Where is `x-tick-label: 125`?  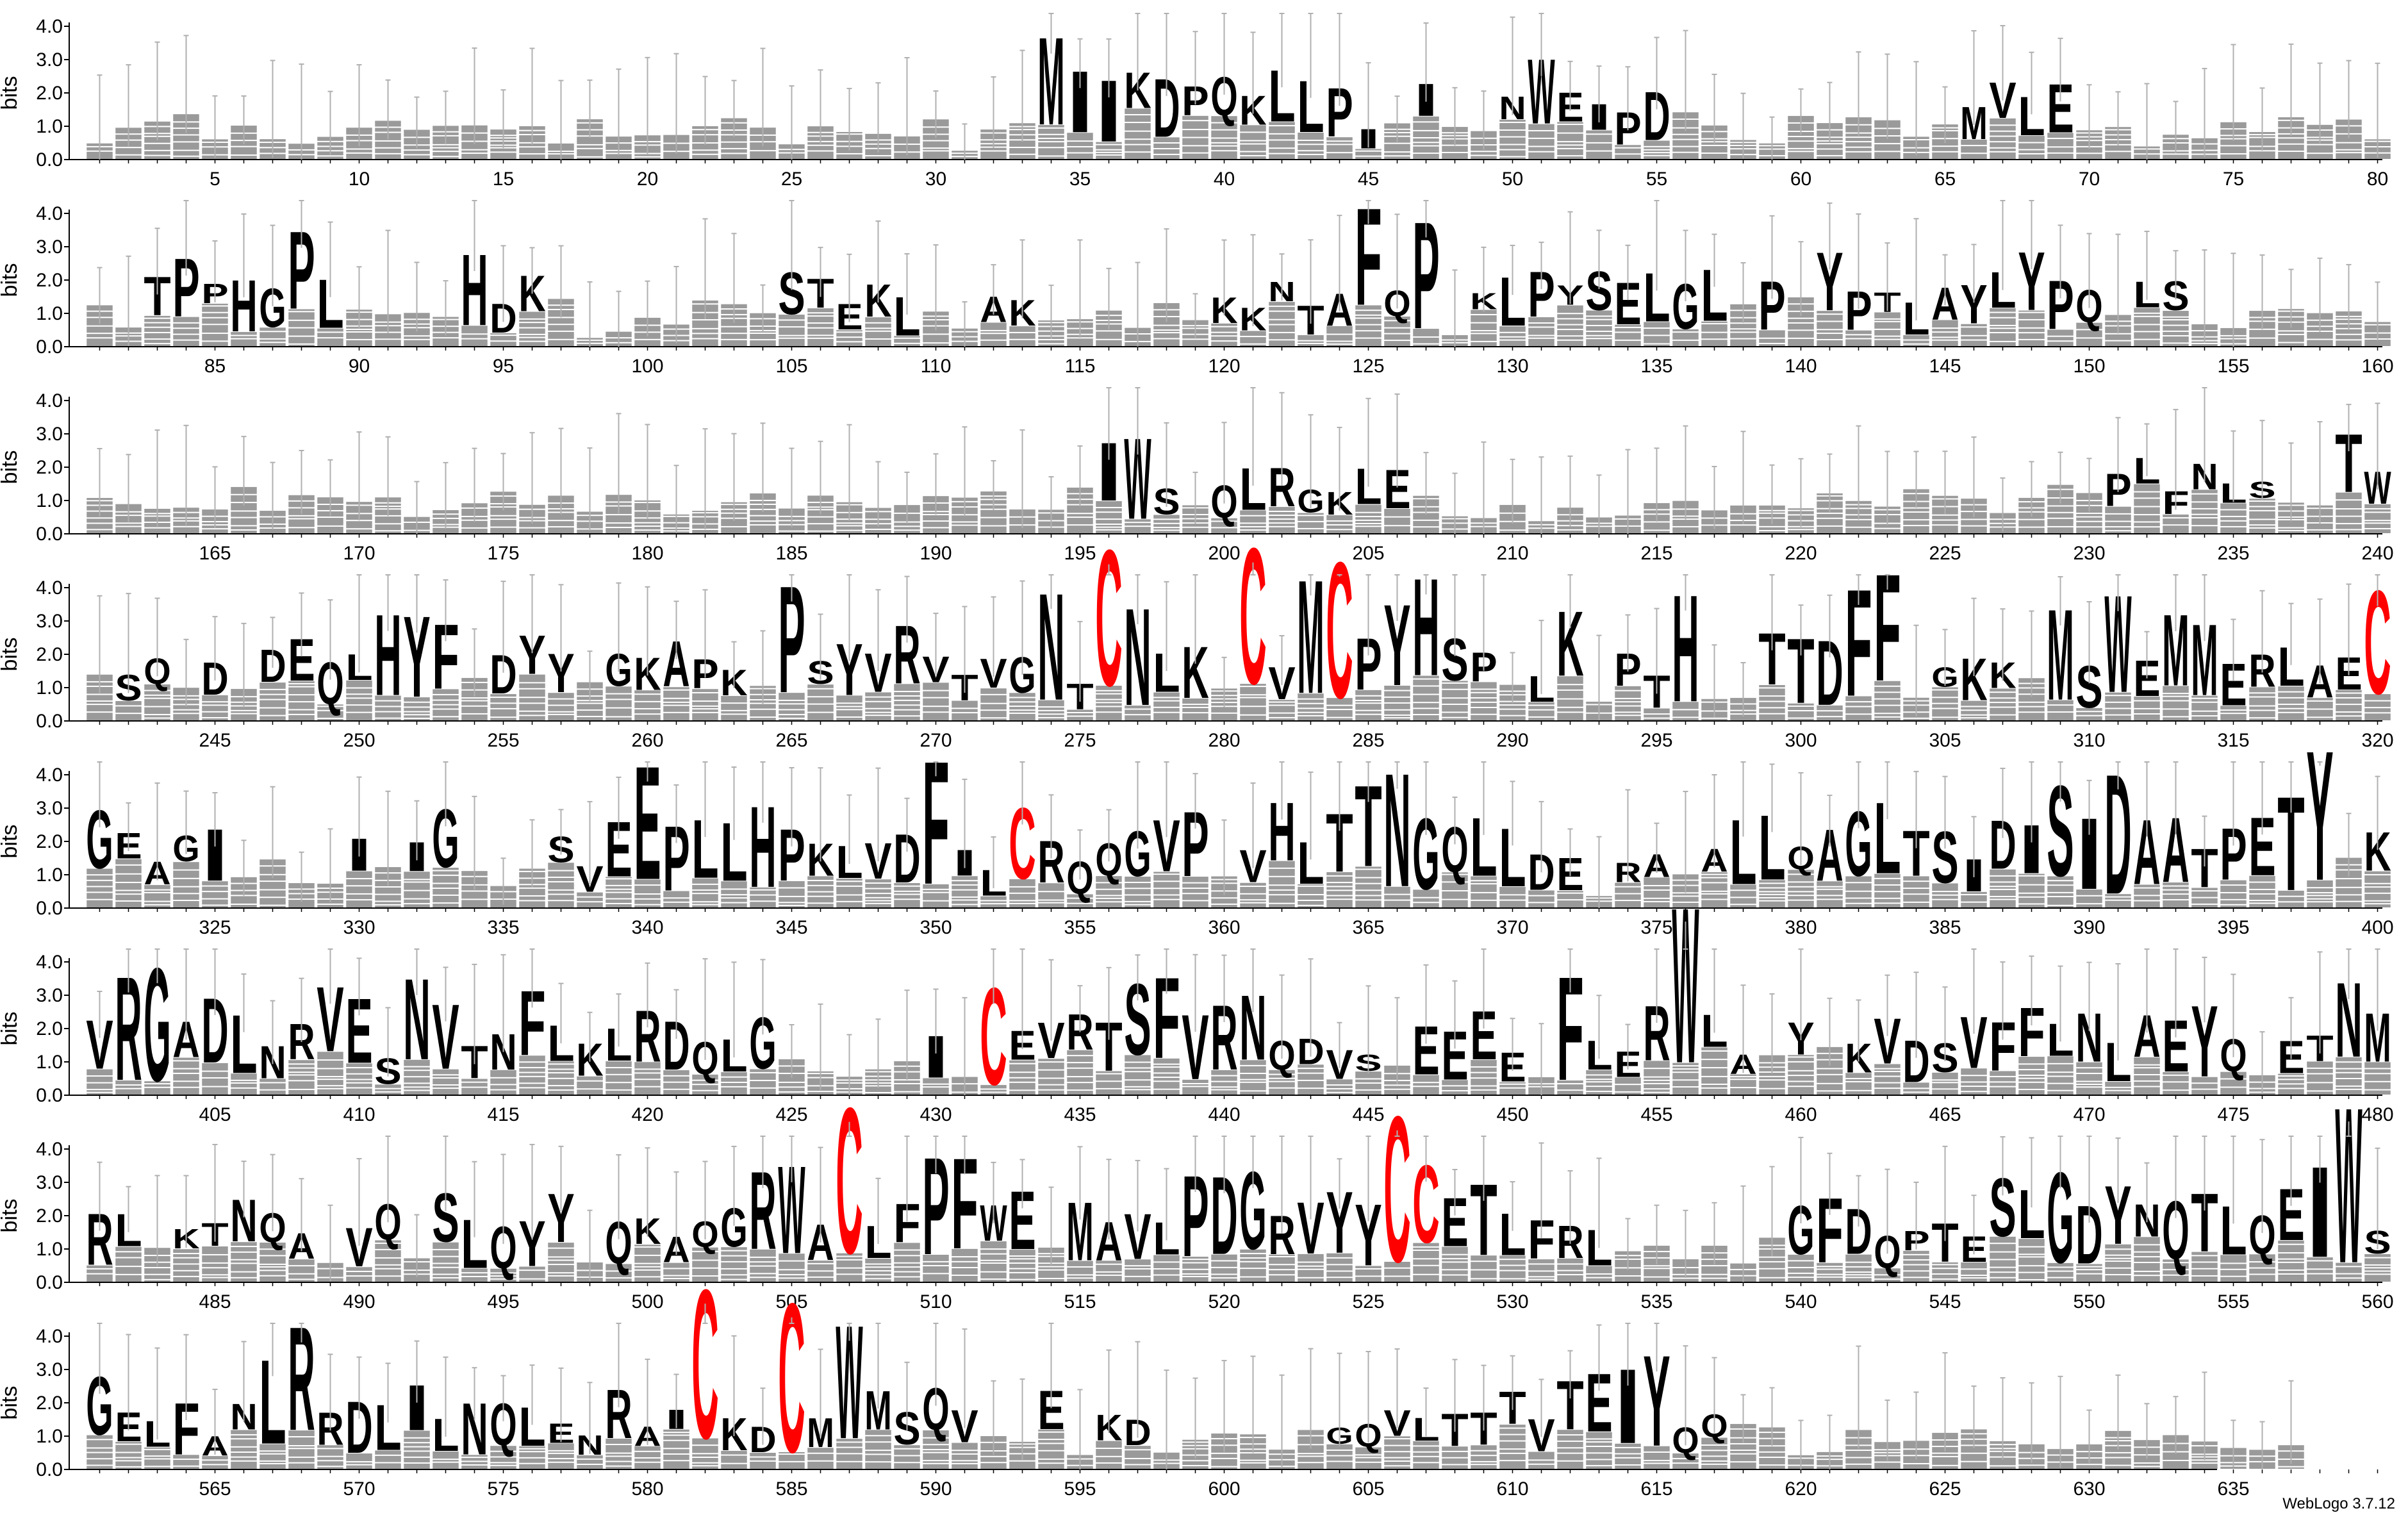 x-tick-label: 125 is located at coordinates (1368, 366).